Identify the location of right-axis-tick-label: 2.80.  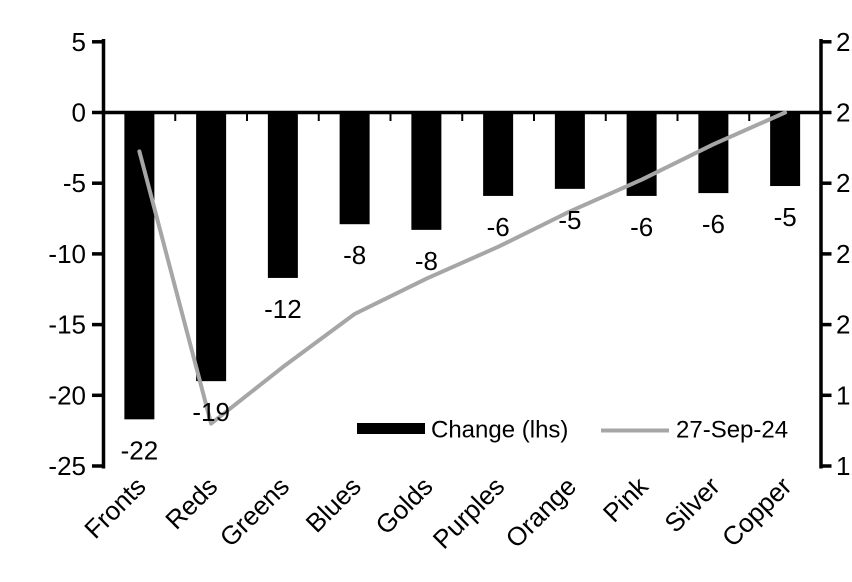
(844, 42).